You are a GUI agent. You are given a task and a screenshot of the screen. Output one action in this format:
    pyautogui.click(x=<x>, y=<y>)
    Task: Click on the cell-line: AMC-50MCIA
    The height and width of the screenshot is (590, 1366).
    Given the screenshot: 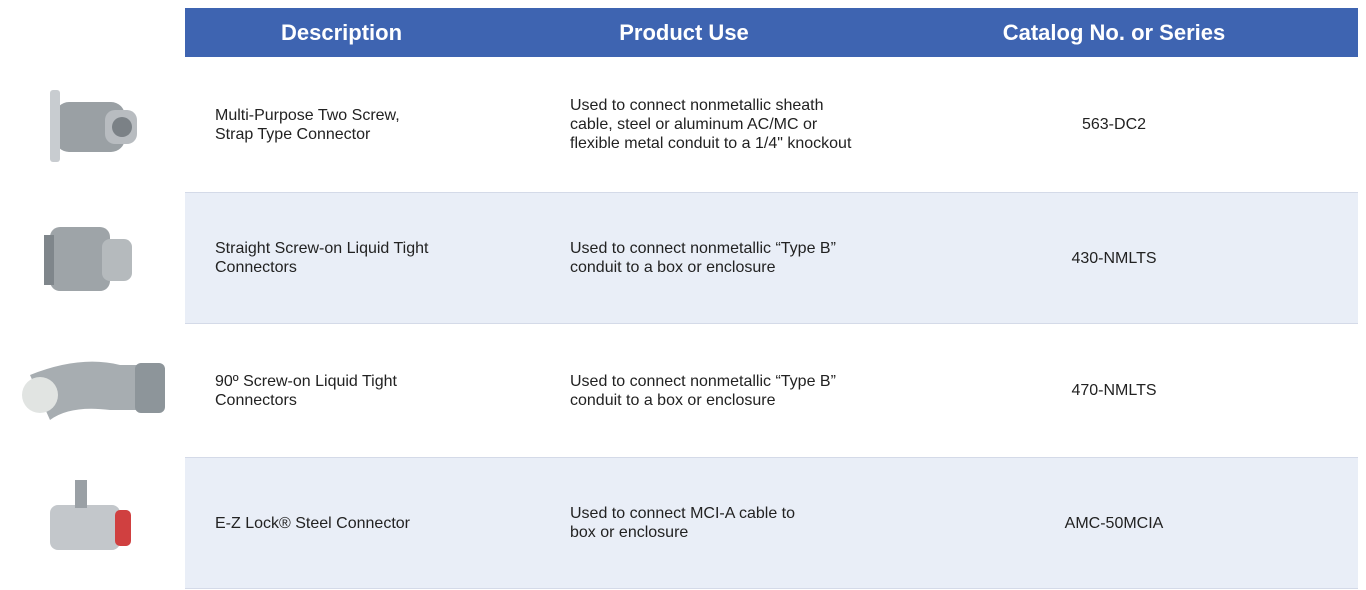 What is the action you would take?
    pyautogui.click(x=1114, y=523)
    